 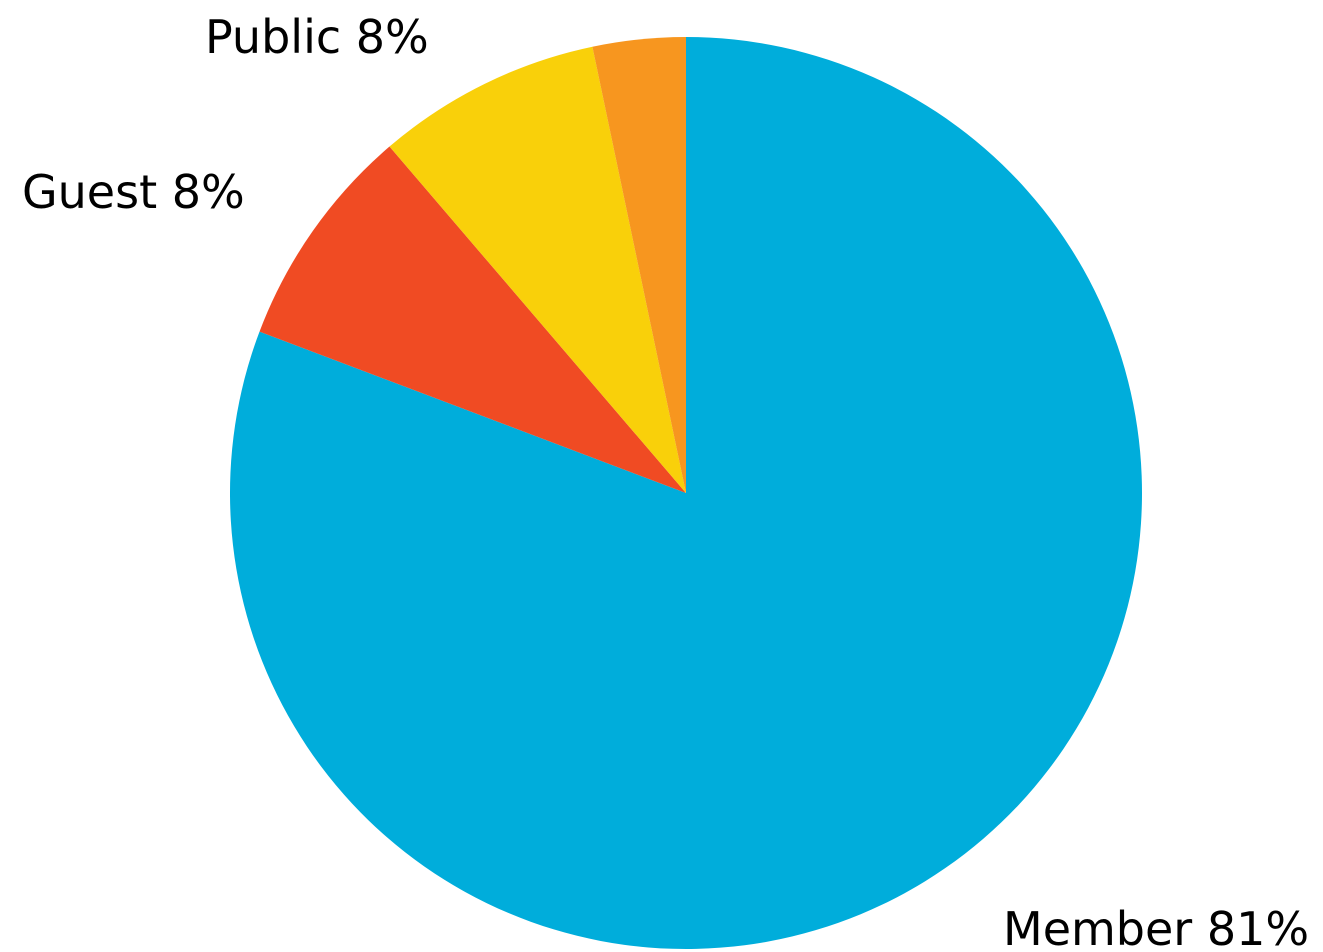 I want to click on pie-slice-public, so click(x=537, y=269).